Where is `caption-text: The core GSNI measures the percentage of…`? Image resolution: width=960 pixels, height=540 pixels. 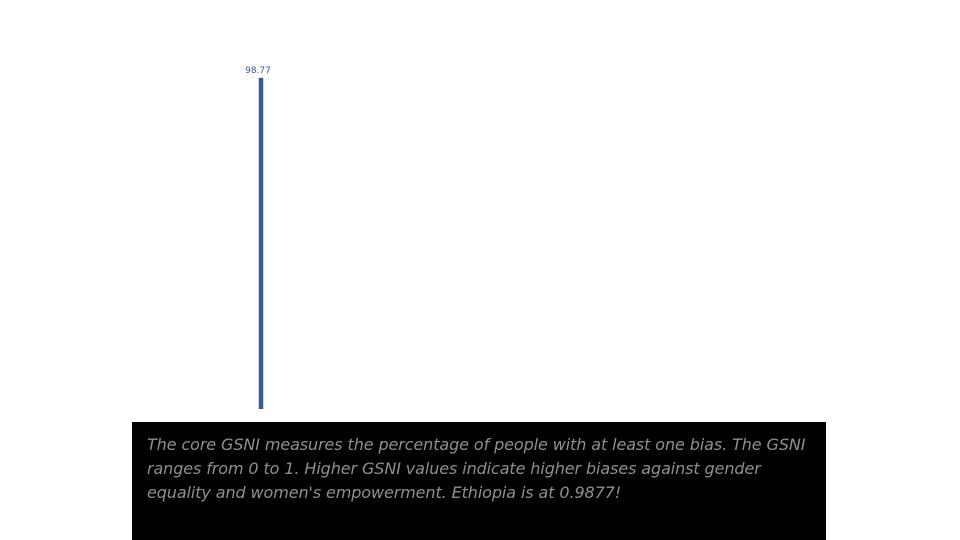
caption-text: The core GSNI measures the percentage of… is located at coordinates (476, 468).